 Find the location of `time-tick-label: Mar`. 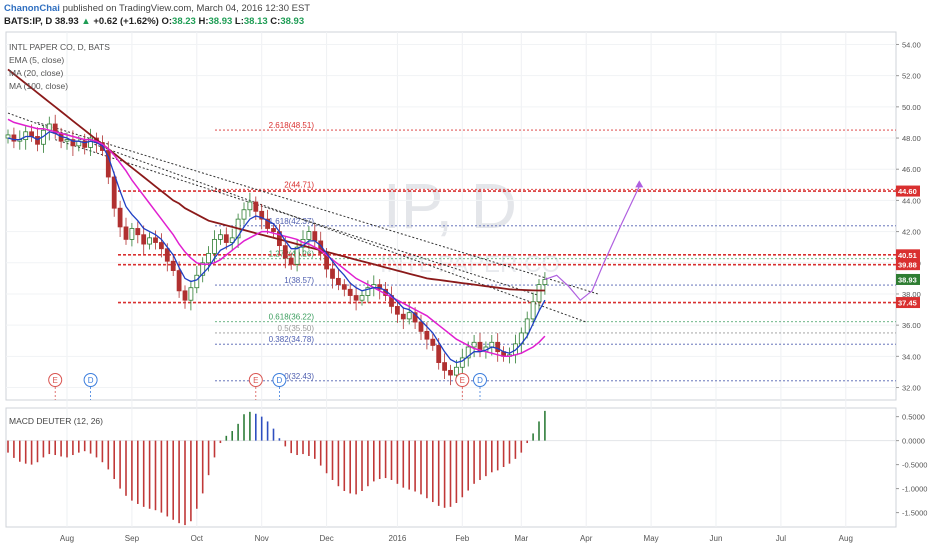

time-tick-label: Mar is located at coordinates (521, 538).